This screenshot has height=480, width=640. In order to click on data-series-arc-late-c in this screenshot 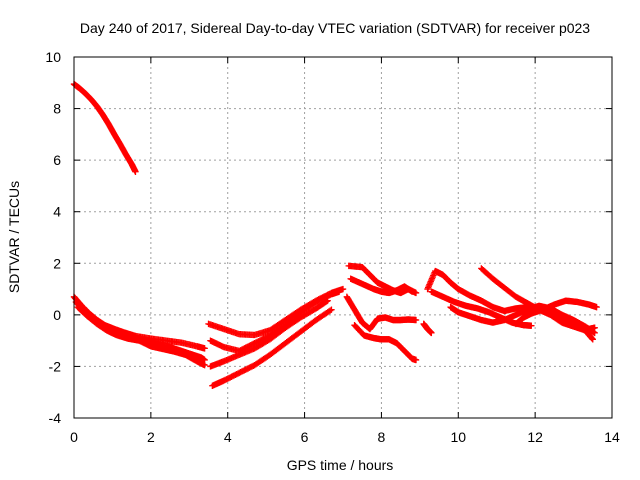, I will do `click(381, 313)`.